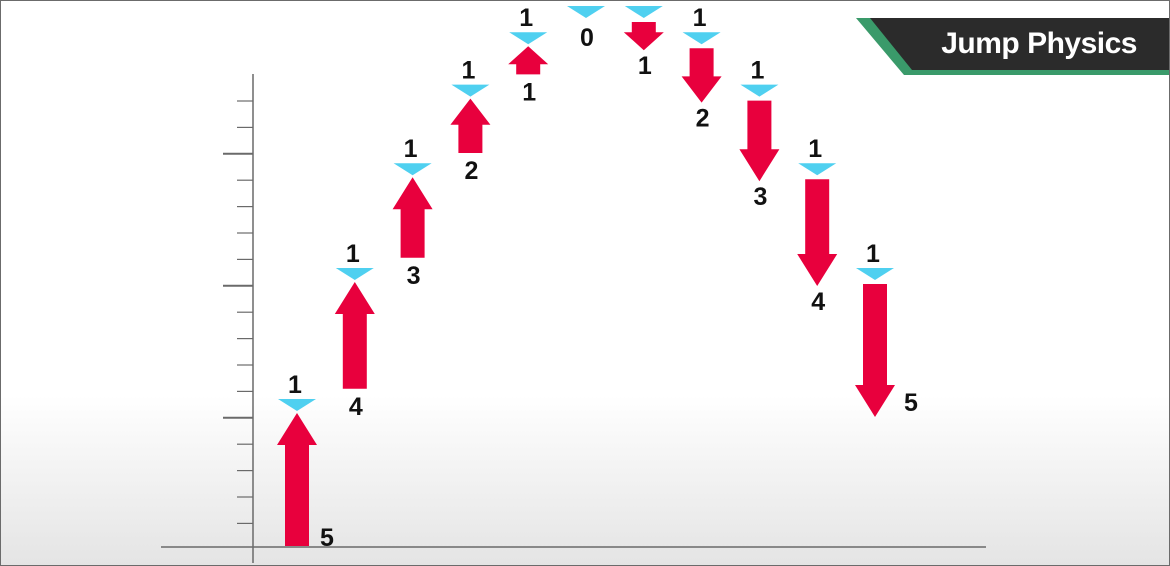  I want to click on slide-title: Jump Physics, so click(1039, 43).